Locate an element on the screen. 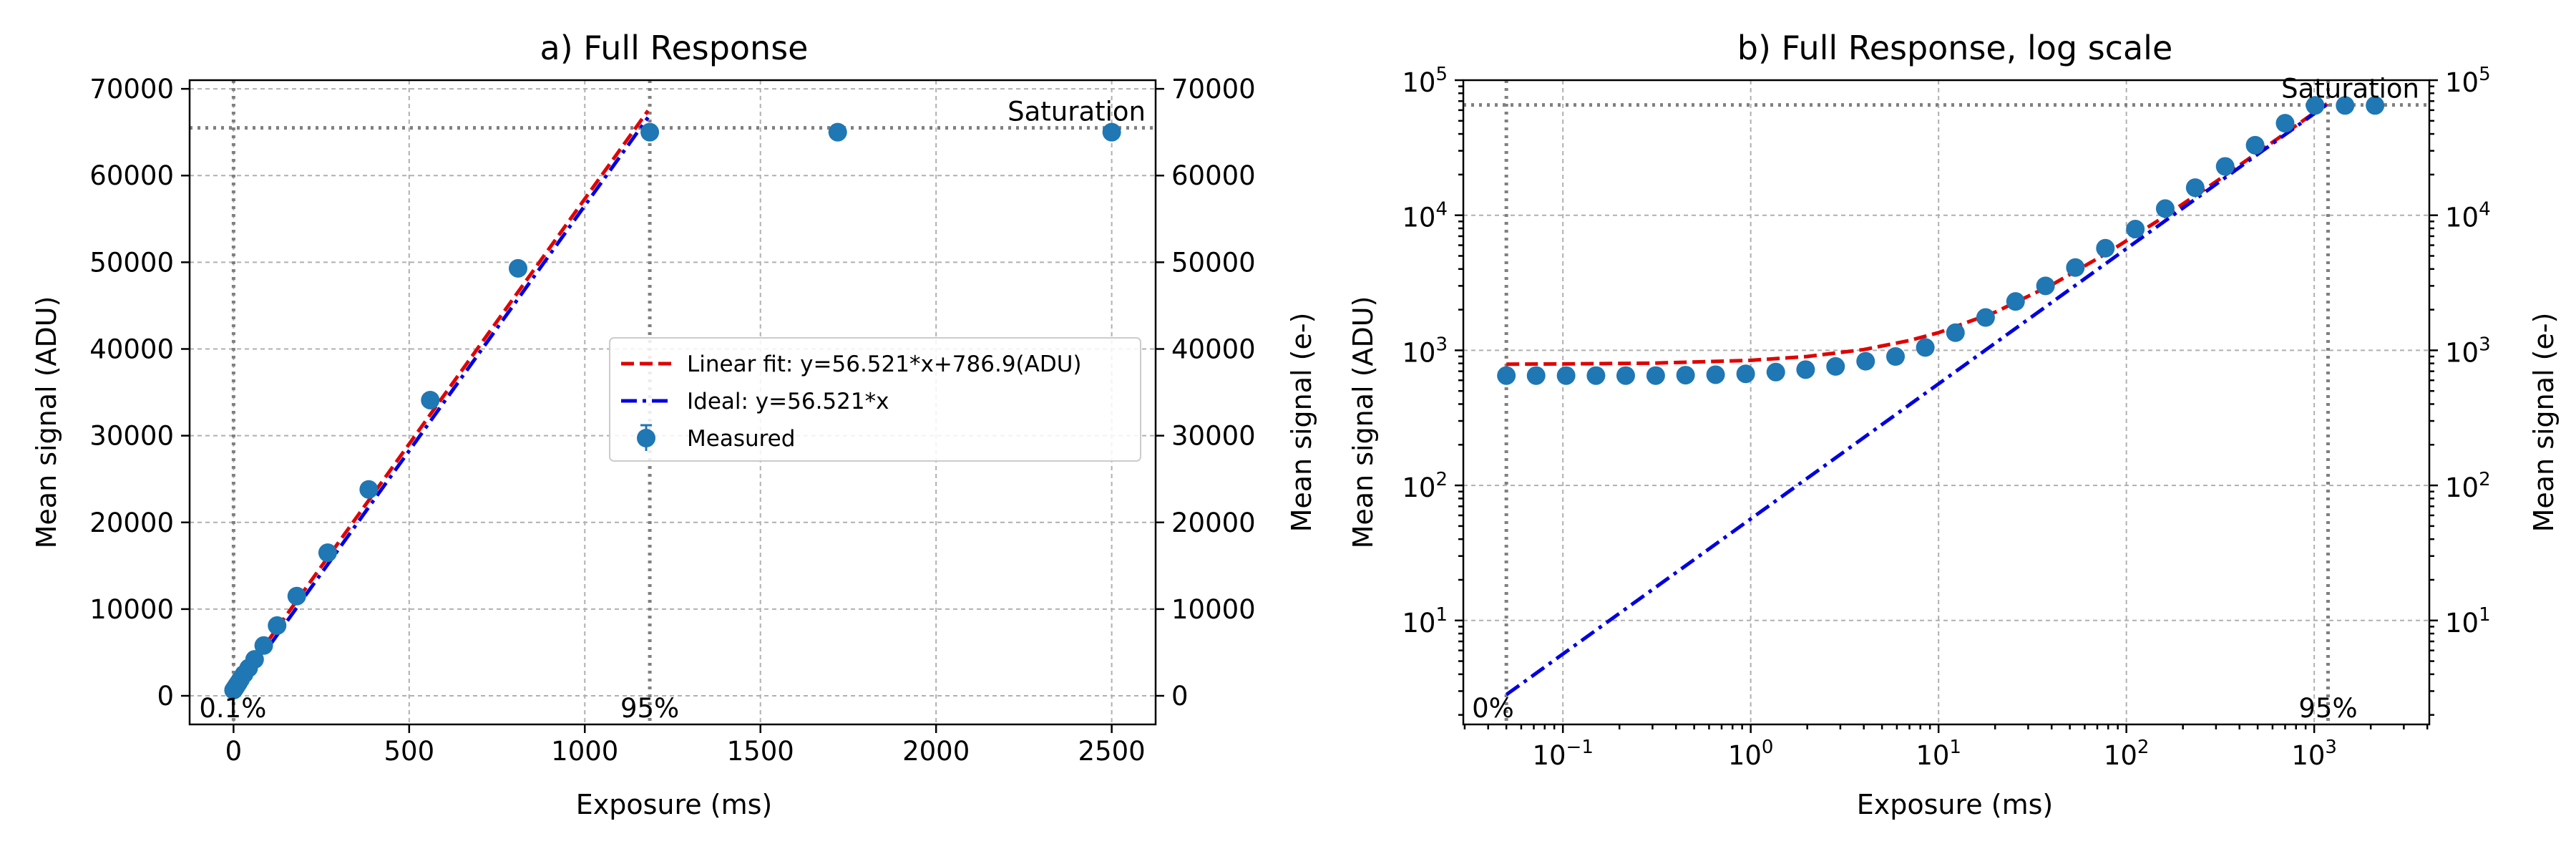 The height and width of the screenshot is (859, 2576). y-tick-label-right: 10⁵ is located at coordinates (2468, 81).